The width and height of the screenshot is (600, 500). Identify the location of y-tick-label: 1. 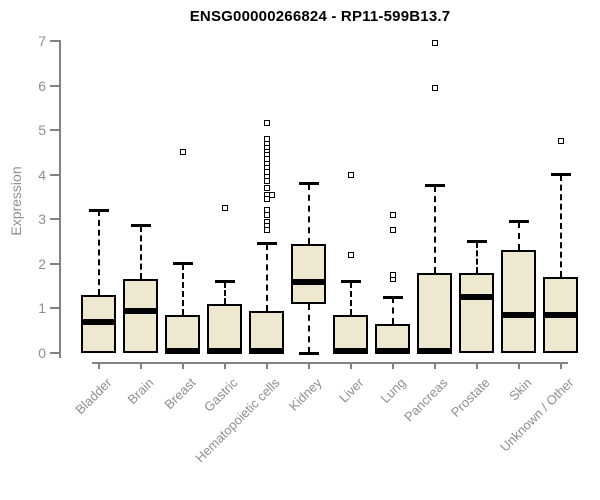
(42, 308).